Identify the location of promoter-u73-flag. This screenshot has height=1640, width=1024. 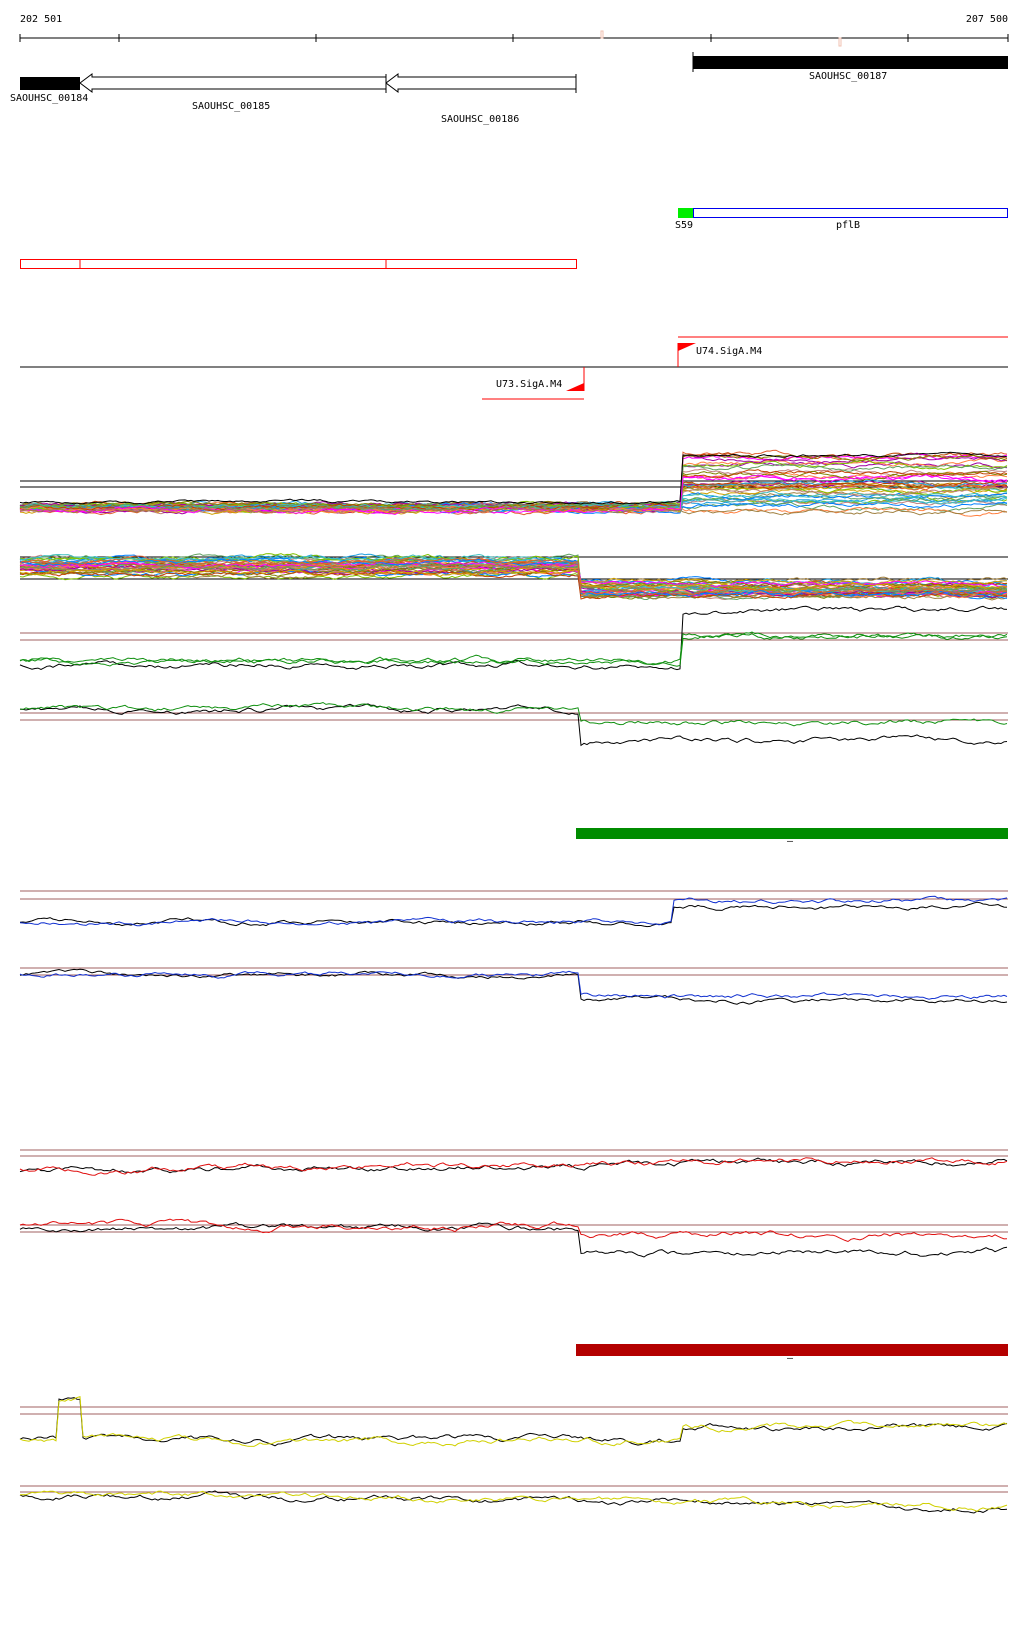
(575, 387).